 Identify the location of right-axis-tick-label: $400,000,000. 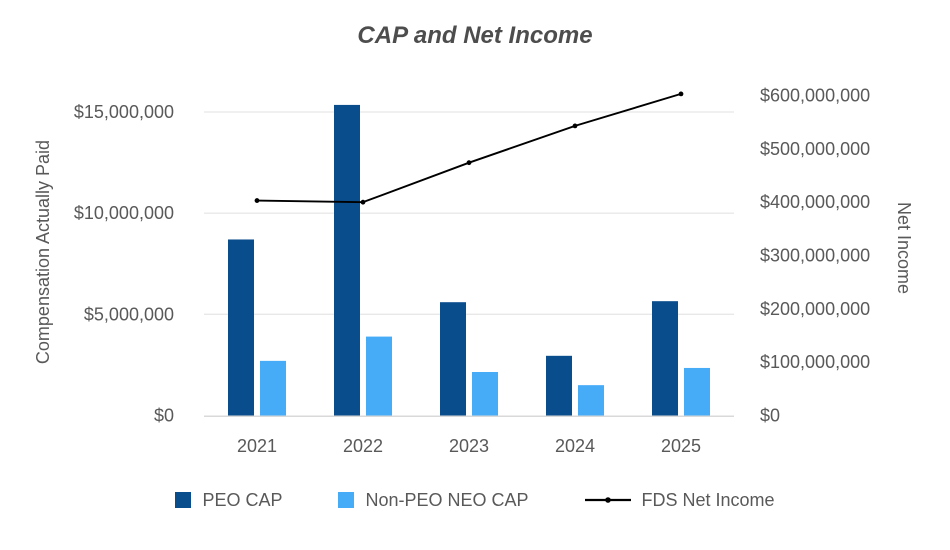
(815, 202).